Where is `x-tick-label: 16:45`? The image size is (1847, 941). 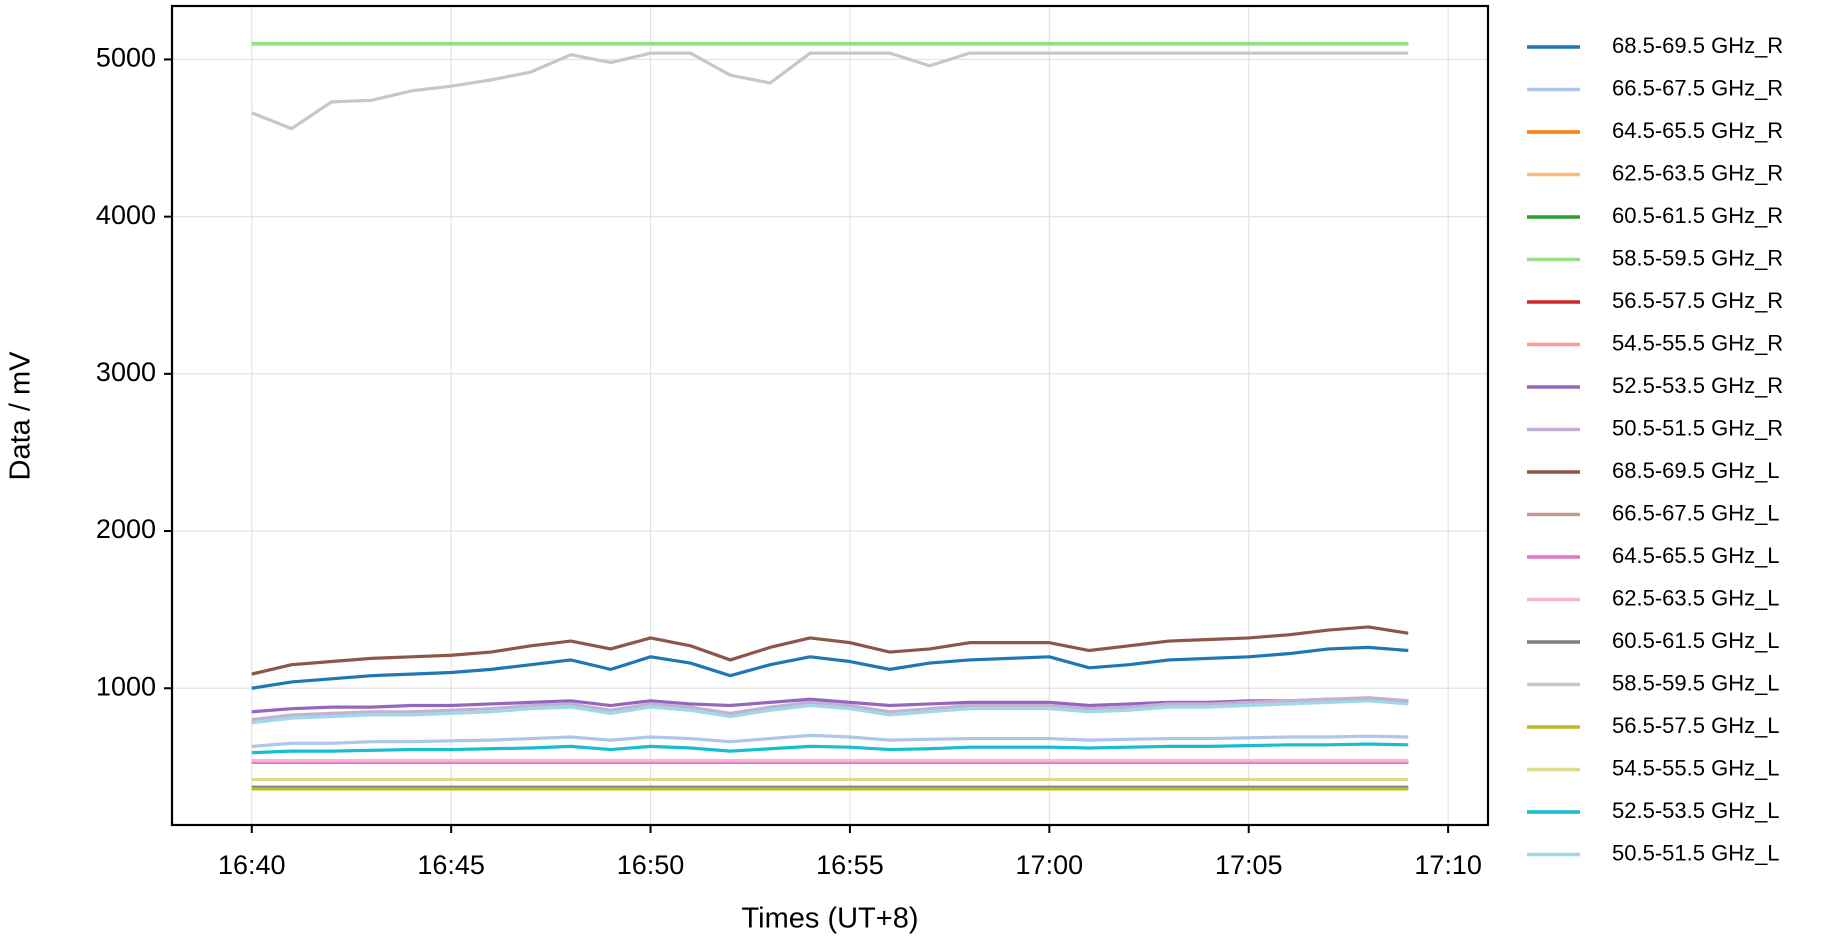
x-tick-label: 16:45 is located at coordinates (451, 865).